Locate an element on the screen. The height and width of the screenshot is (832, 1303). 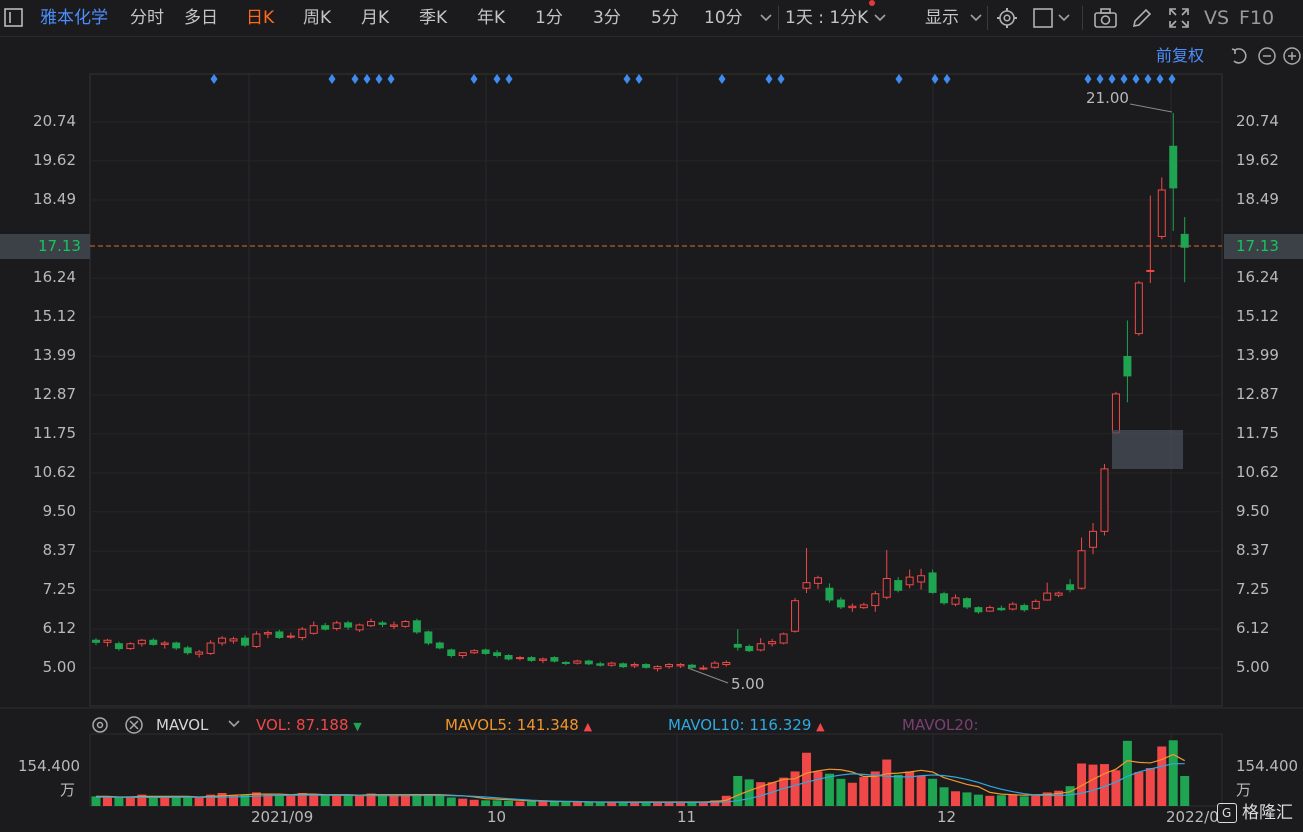
layout-square-icon is located at coordinates (1044, 18).